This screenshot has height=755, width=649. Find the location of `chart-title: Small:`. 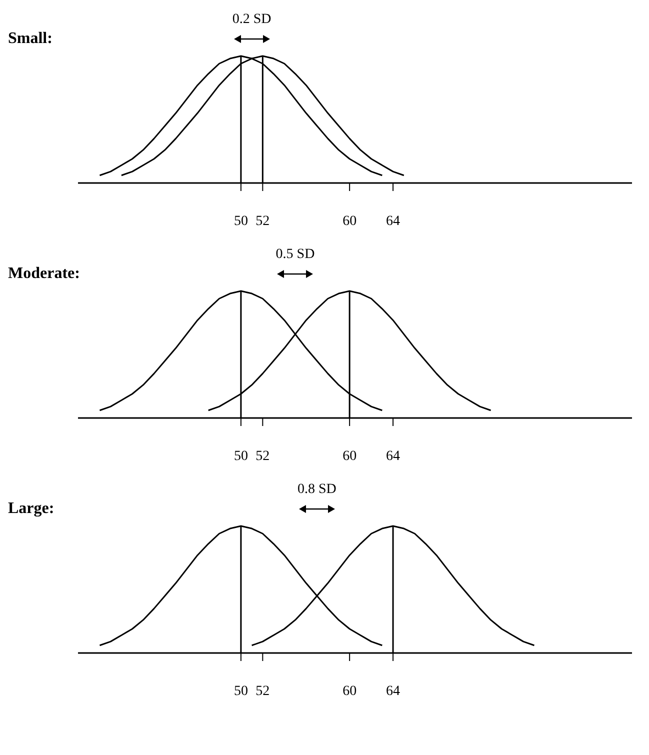

chart-title: Small: is located at coordinates (30, 39).